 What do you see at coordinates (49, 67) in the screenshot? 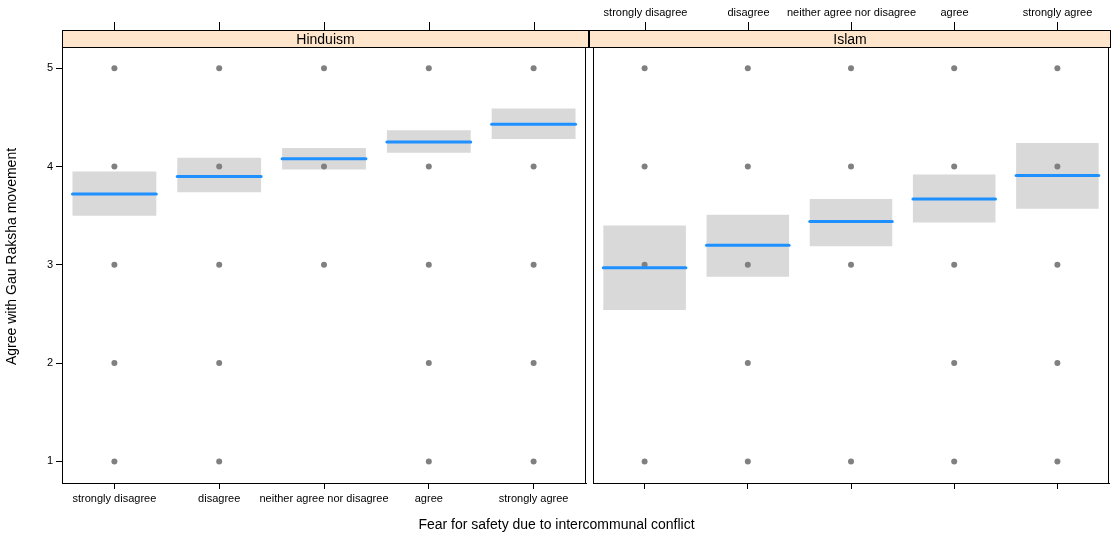
I see `y-tick-label: 5` at bounding box center [49, 67].